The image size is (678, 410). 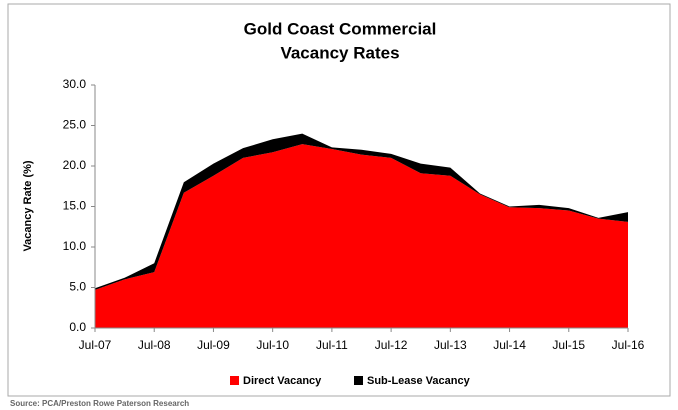 I want to click on x-tick-label: Jul-09, so click(x=213, y=345).